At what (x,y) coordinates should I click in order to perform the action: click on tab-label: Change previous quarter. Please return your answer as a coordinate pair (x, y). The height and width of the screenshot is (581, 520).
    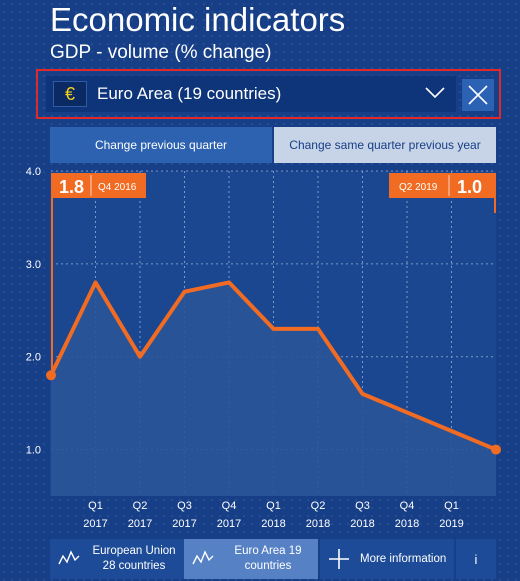
    Looking at the image, I should click on (161, 145).